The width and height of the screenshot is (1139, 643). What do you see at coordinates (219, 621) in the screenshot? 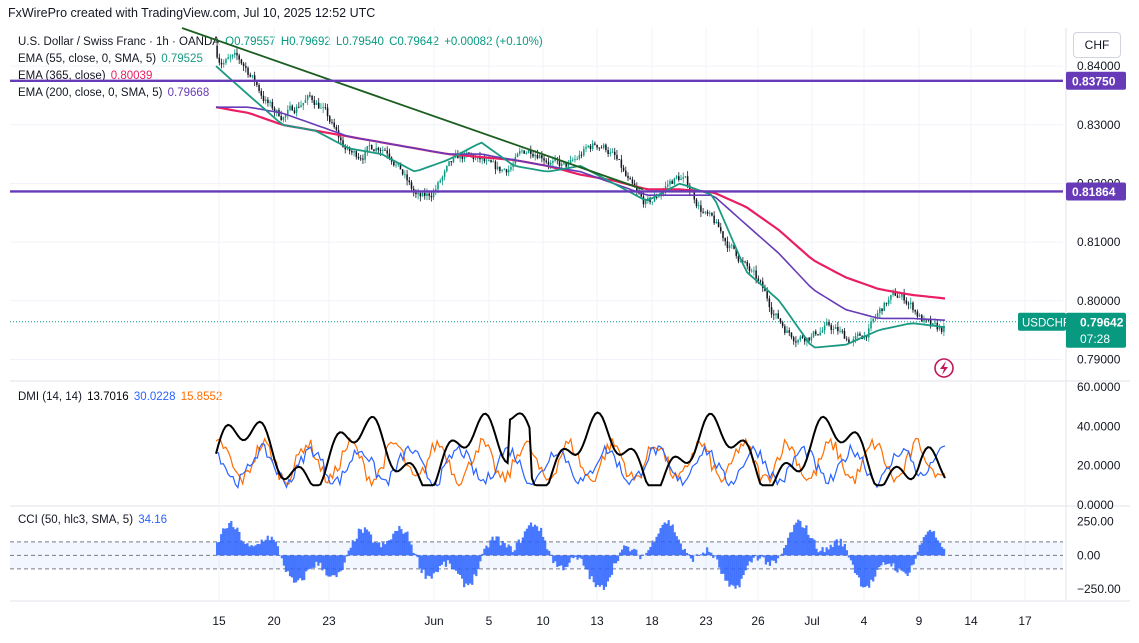
I see `x-tick-label: 15` at bounding box center [219, 621].